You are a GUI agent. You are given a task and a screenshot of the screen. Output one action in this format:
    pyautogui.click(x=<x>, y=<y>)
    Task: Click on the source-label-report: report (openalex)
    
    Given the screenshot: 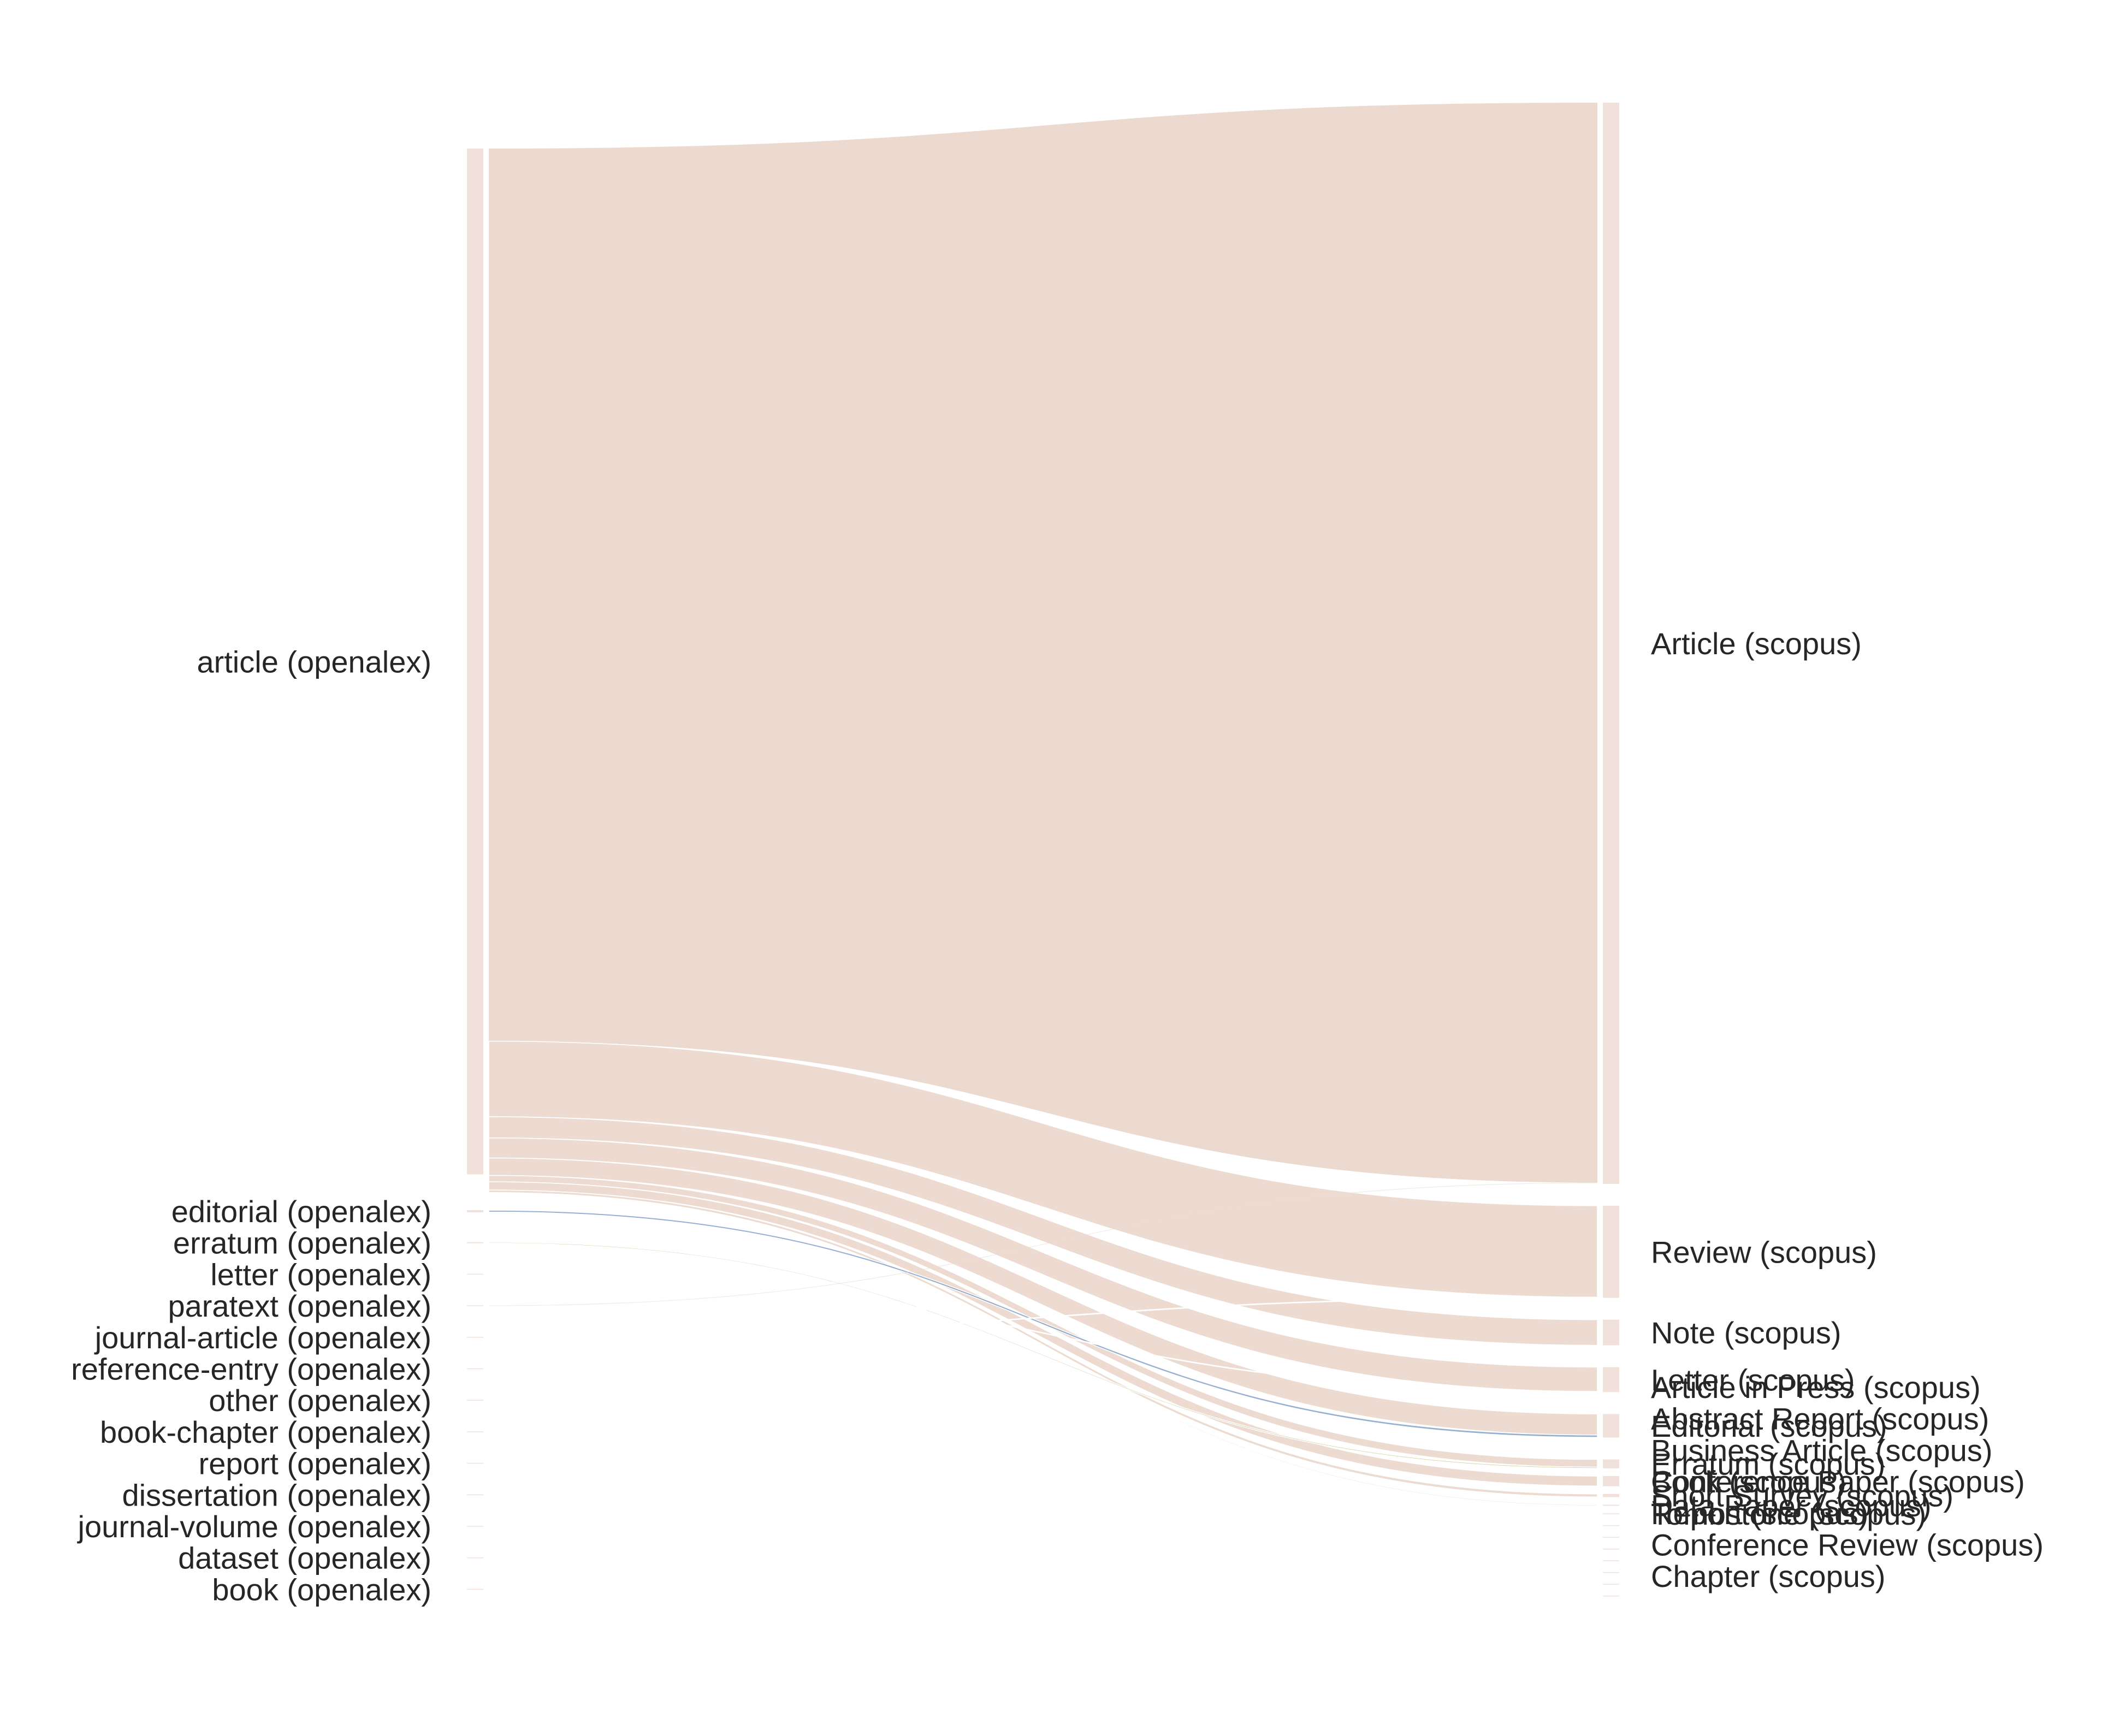 What is the action you would take?
    pyautogui.click(x=315, y=1464)
    